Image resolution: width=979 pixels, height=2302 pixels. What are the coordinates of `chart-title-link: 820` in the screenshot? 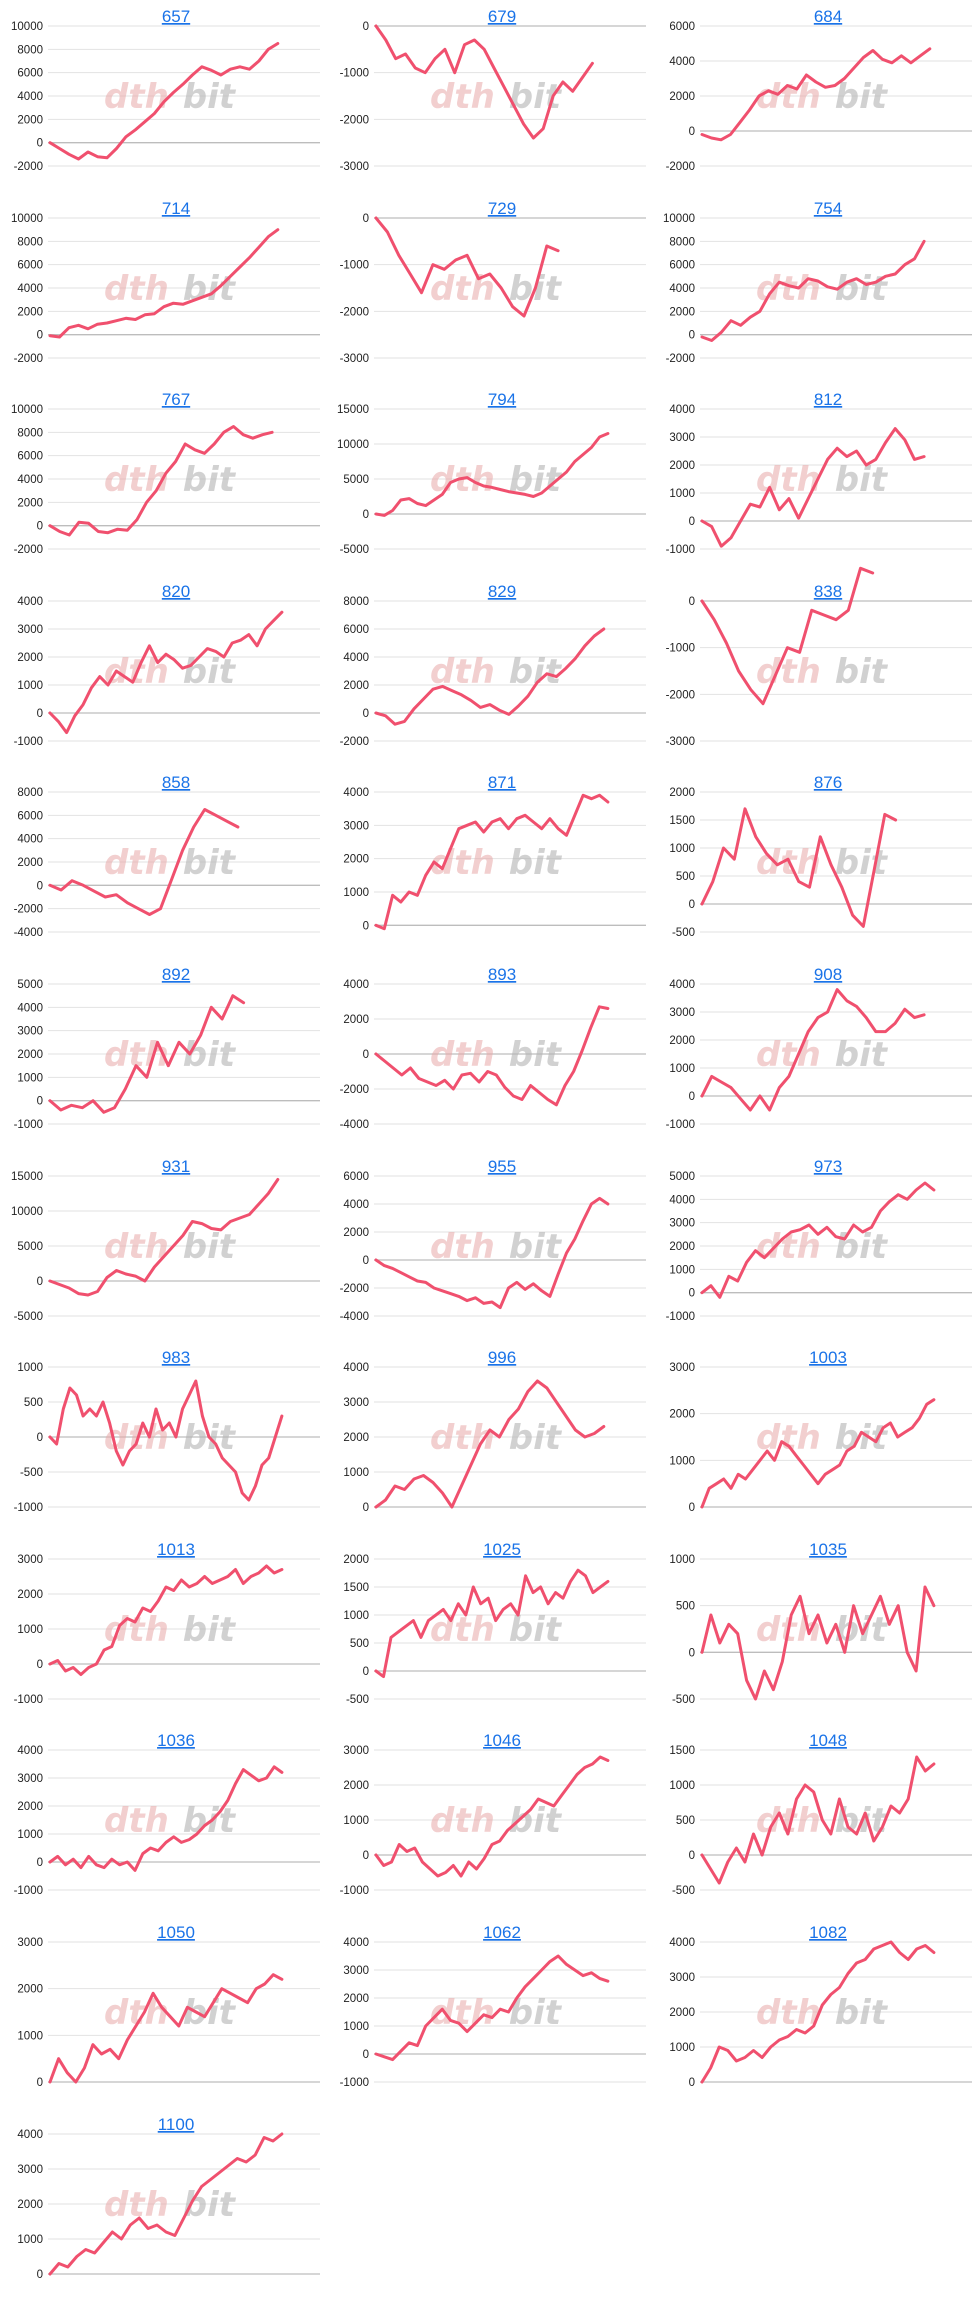 It's located at (176, 591).